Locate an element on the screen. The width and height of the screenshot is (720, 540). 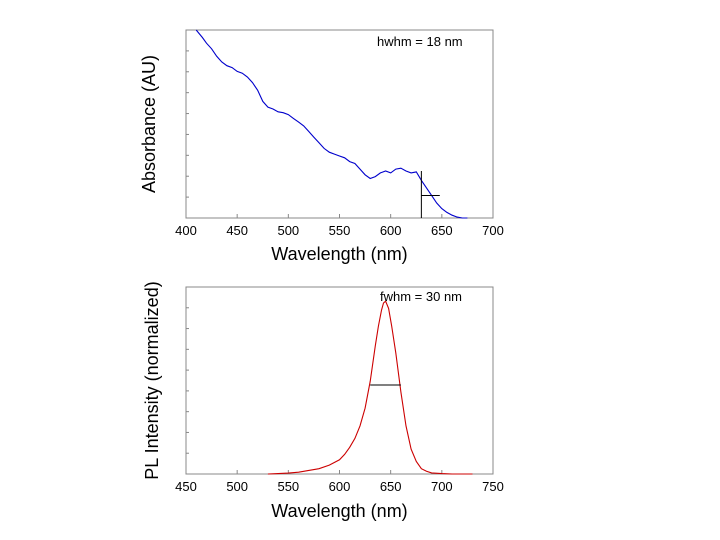
pl-y-ticks is located at coordinates (187, 380).